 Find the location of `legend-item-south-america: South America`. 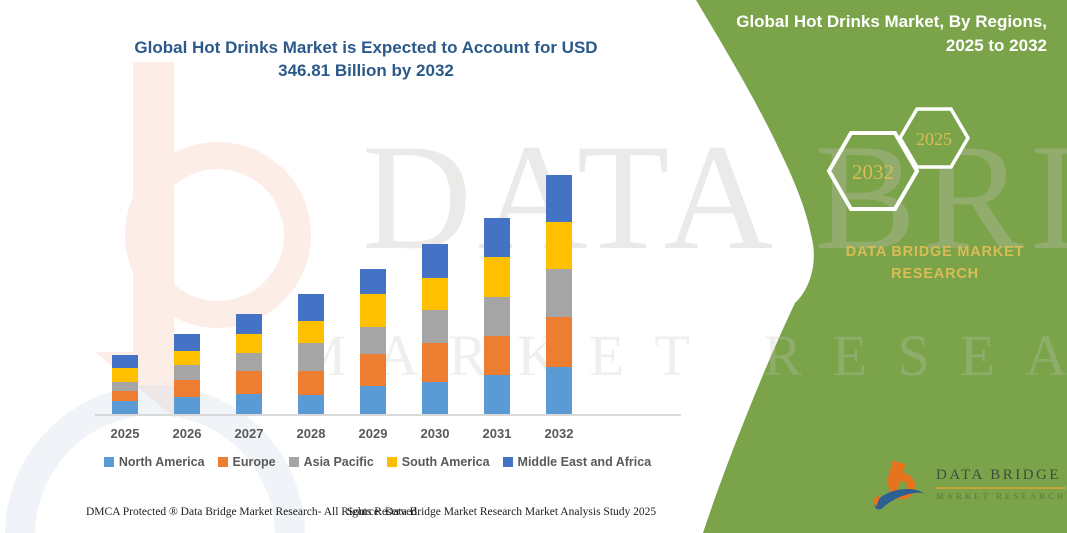

legend-item-south-america: South America is located at coordinates (438, 462).